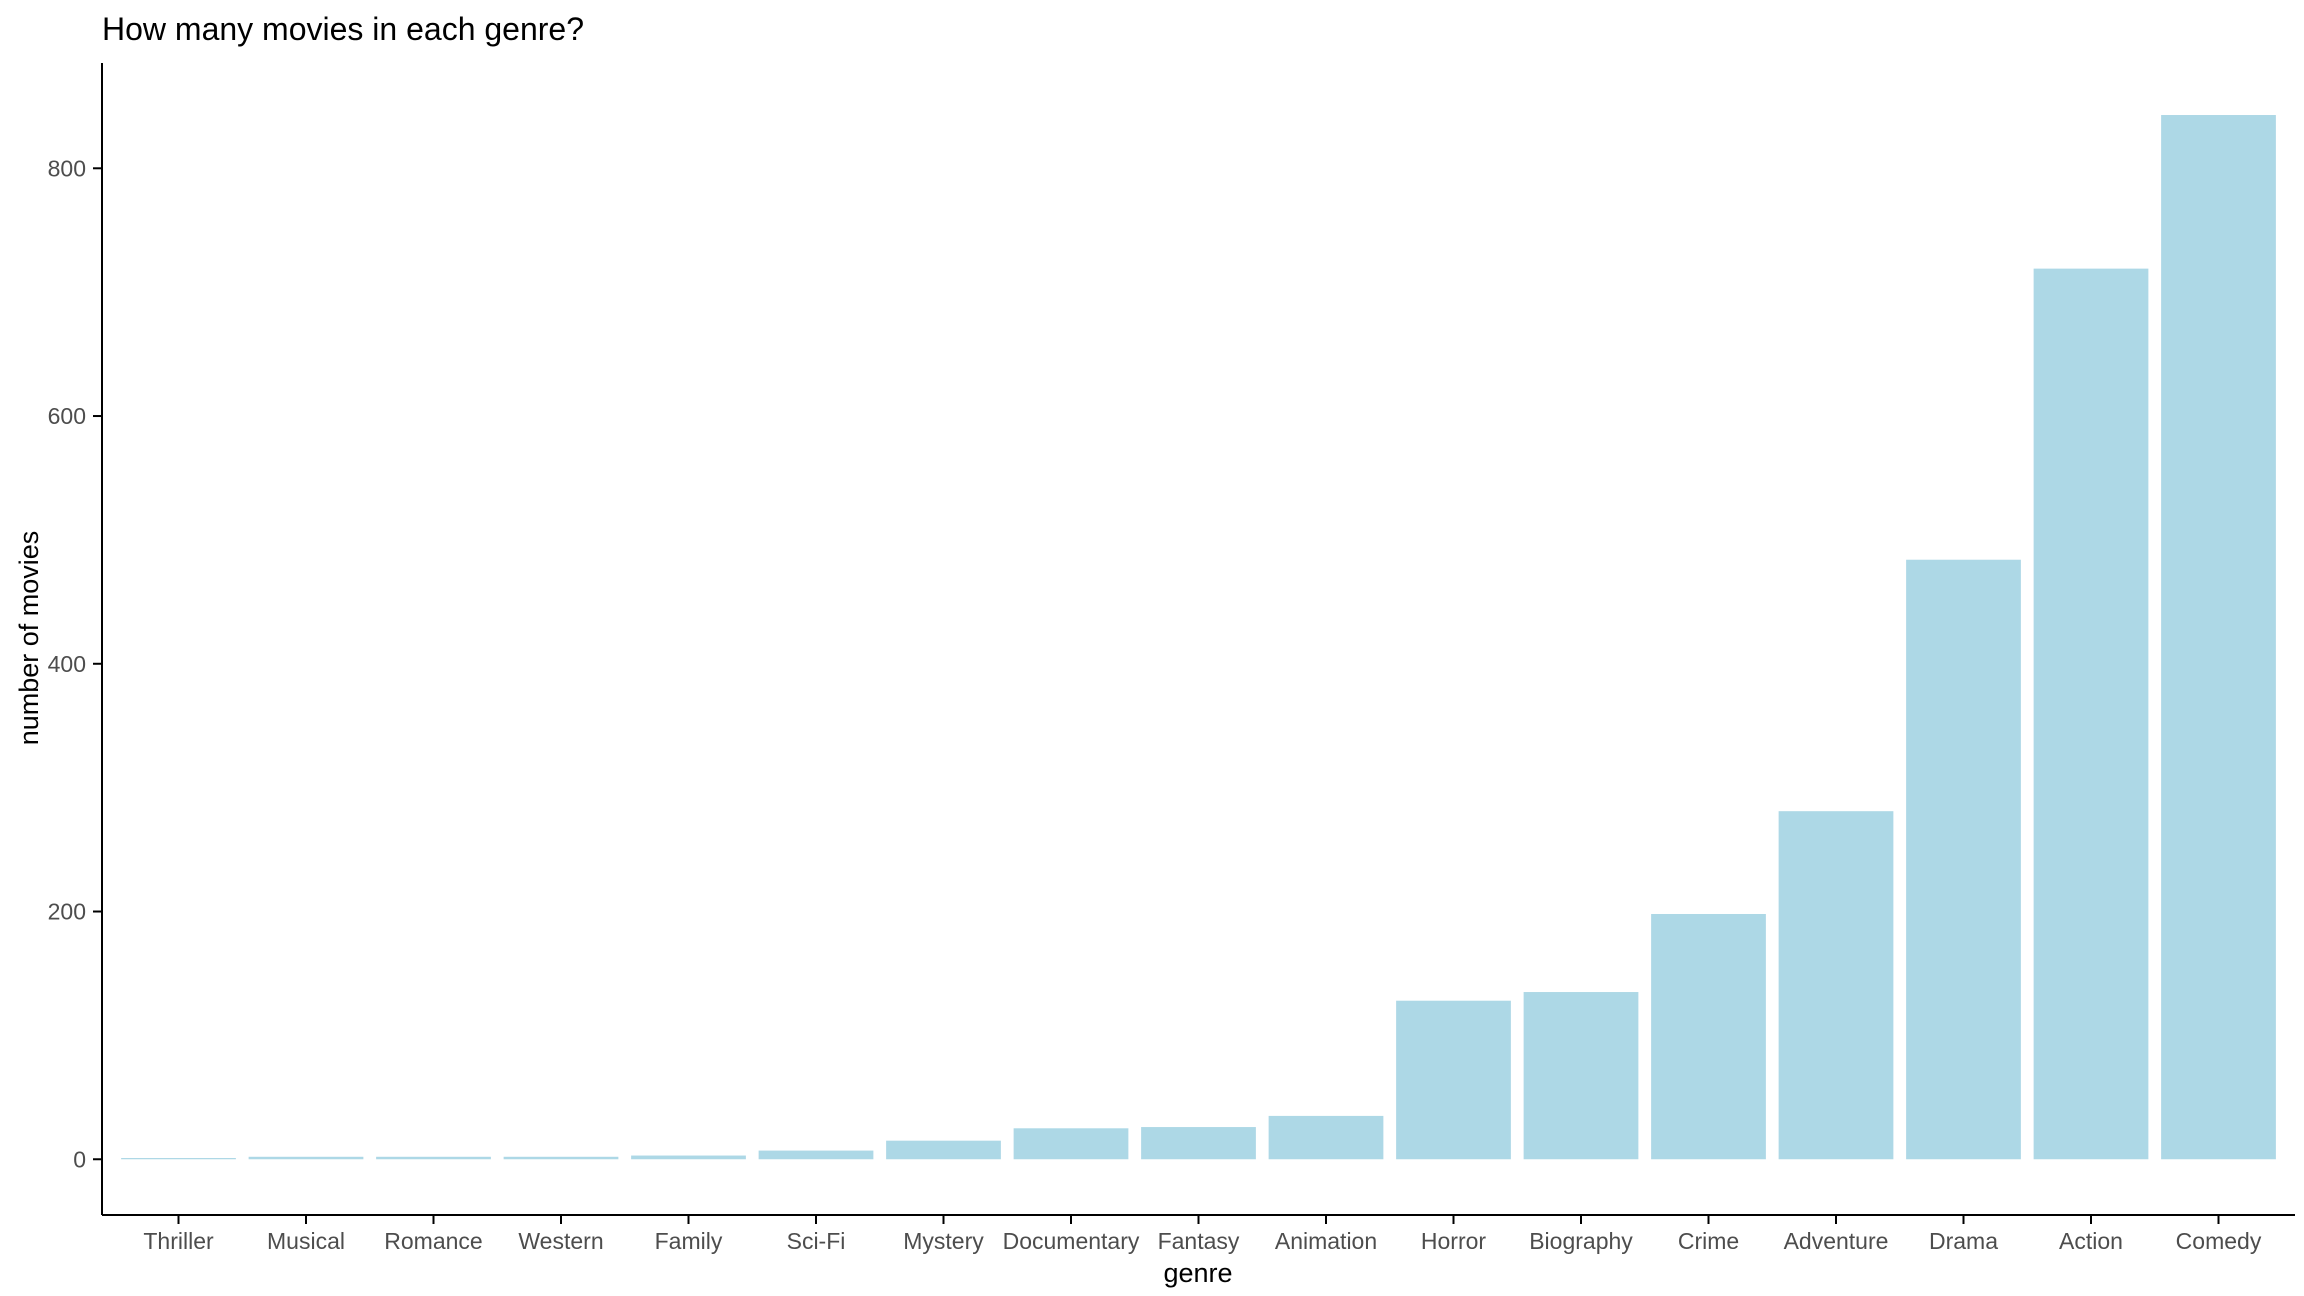  Describe the element at coordinates (816, 1241) in the screenshot. I see `x-tick-label: Sci-Fi` at that location.